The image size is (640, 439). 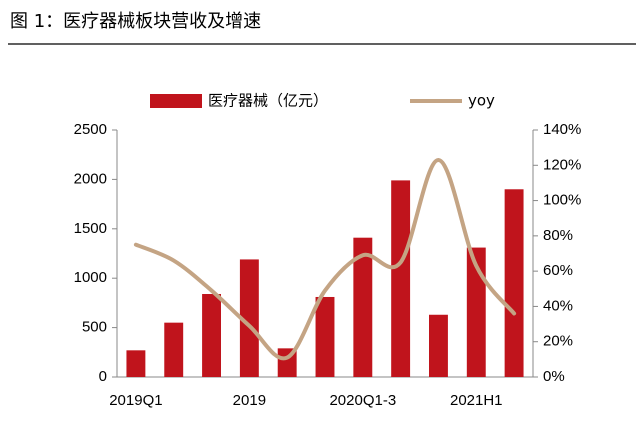 I want to click on y2-tick-label: 0%, so click(x=554, y=376).